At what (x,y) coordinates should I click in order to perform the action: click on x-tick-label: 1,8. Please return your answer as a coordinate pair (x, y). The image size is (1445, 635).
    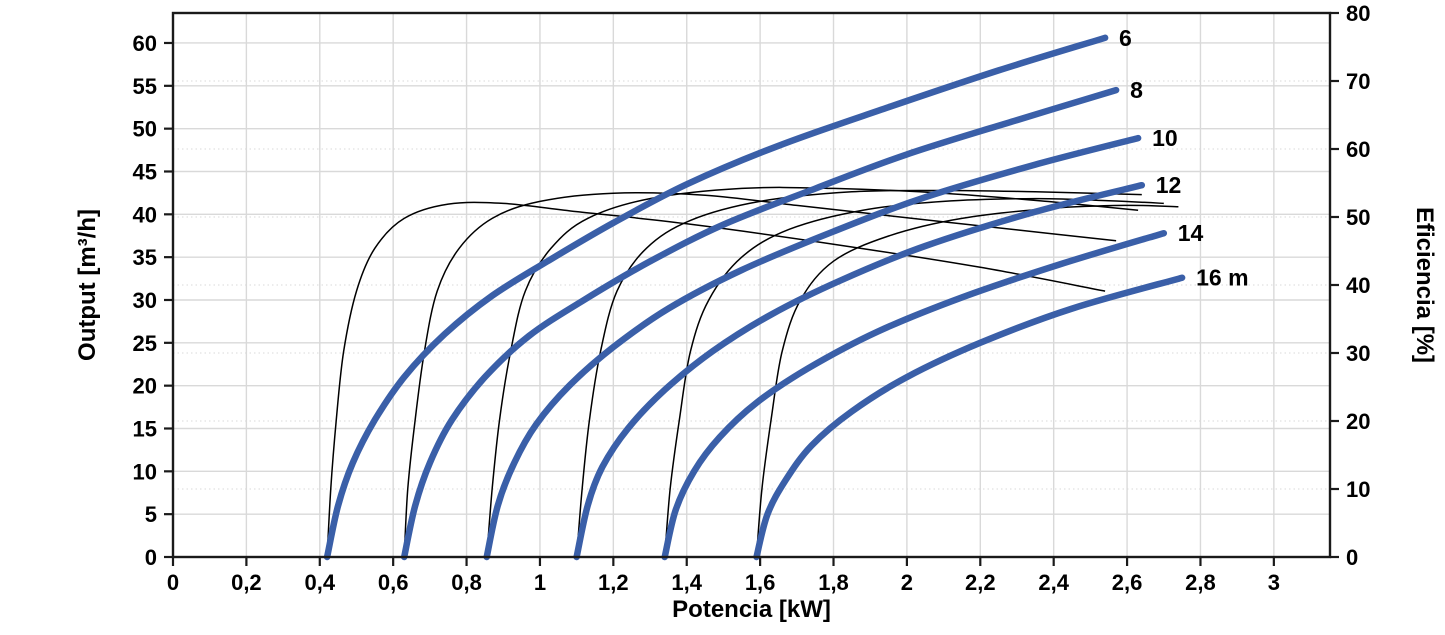
    Looking at the image, I should click on (833, 582).